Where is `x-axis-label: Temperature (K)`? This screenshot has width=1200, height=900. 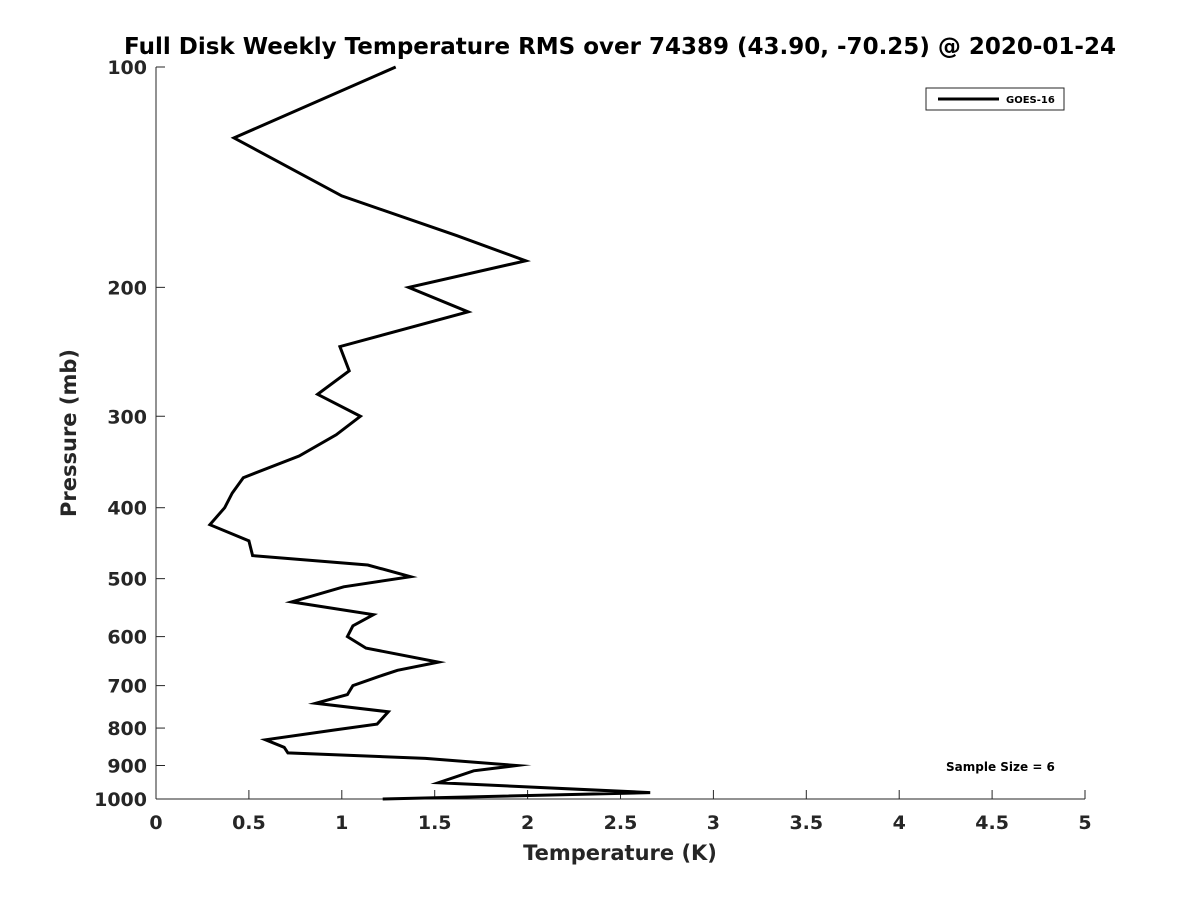 x-axis-label: Temperature (K) is located at coordinates (620, 853).